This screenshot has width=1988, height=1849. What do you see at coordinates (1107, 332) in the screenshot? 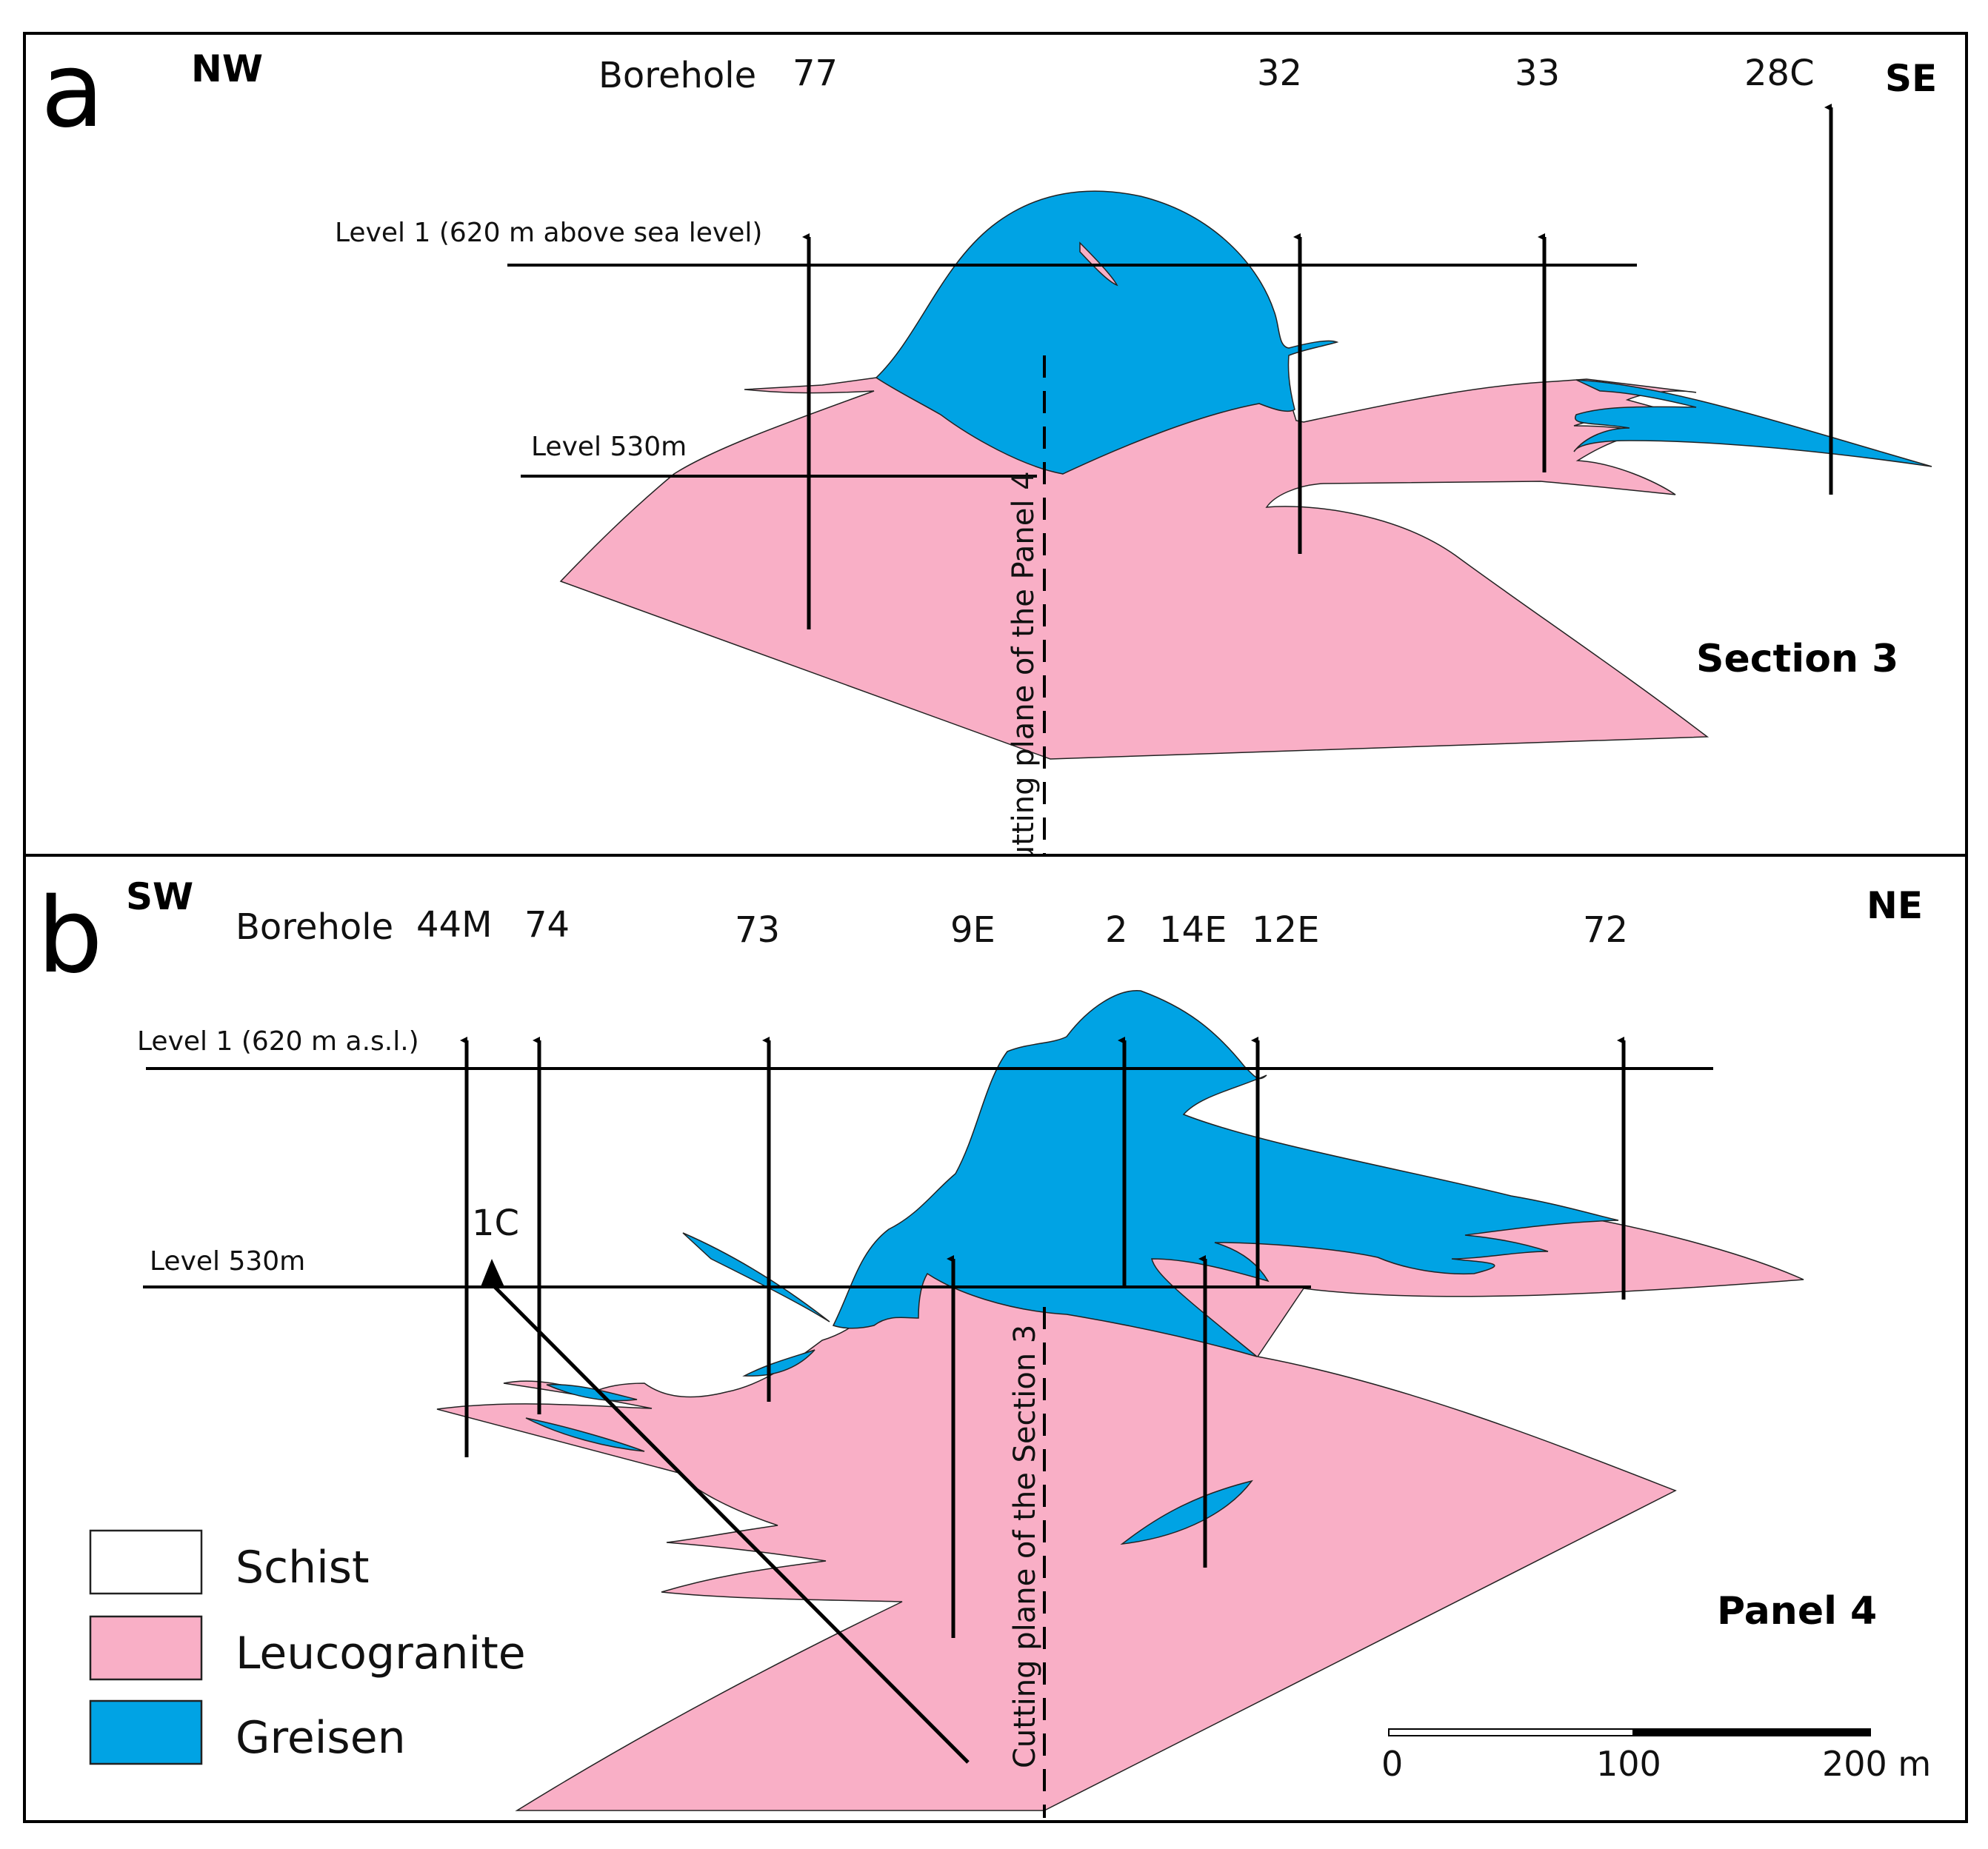
I see `panel-a-greisen-body` at bounding box center [1107, 332].